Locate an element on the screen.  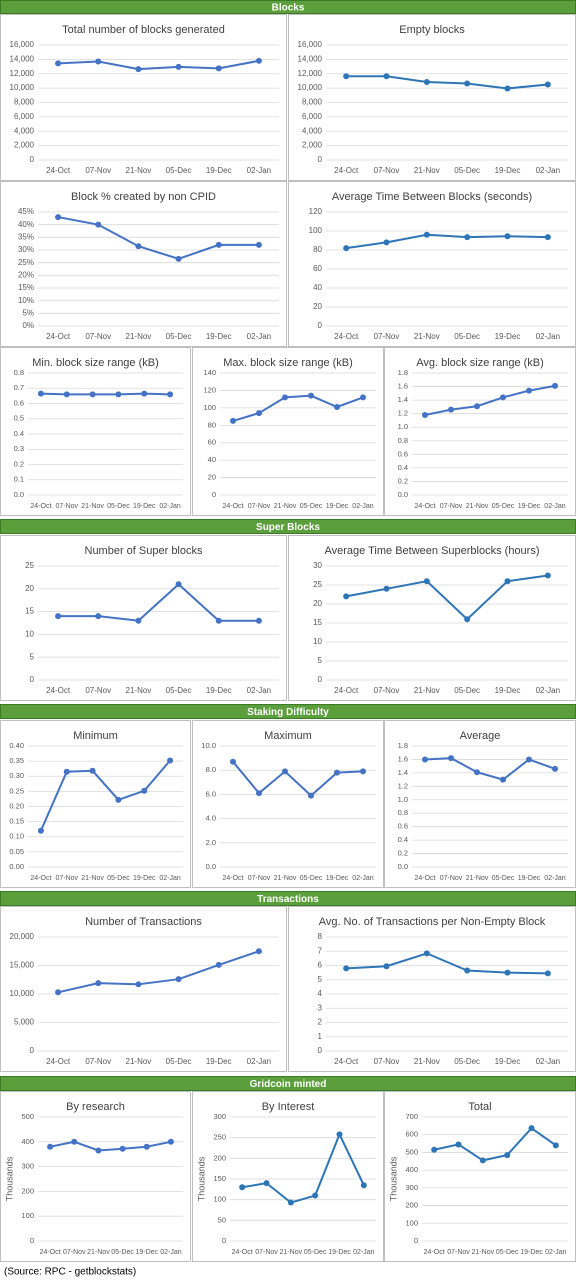
y-tick-label: 2,000 is located at coordinates (312, 145).